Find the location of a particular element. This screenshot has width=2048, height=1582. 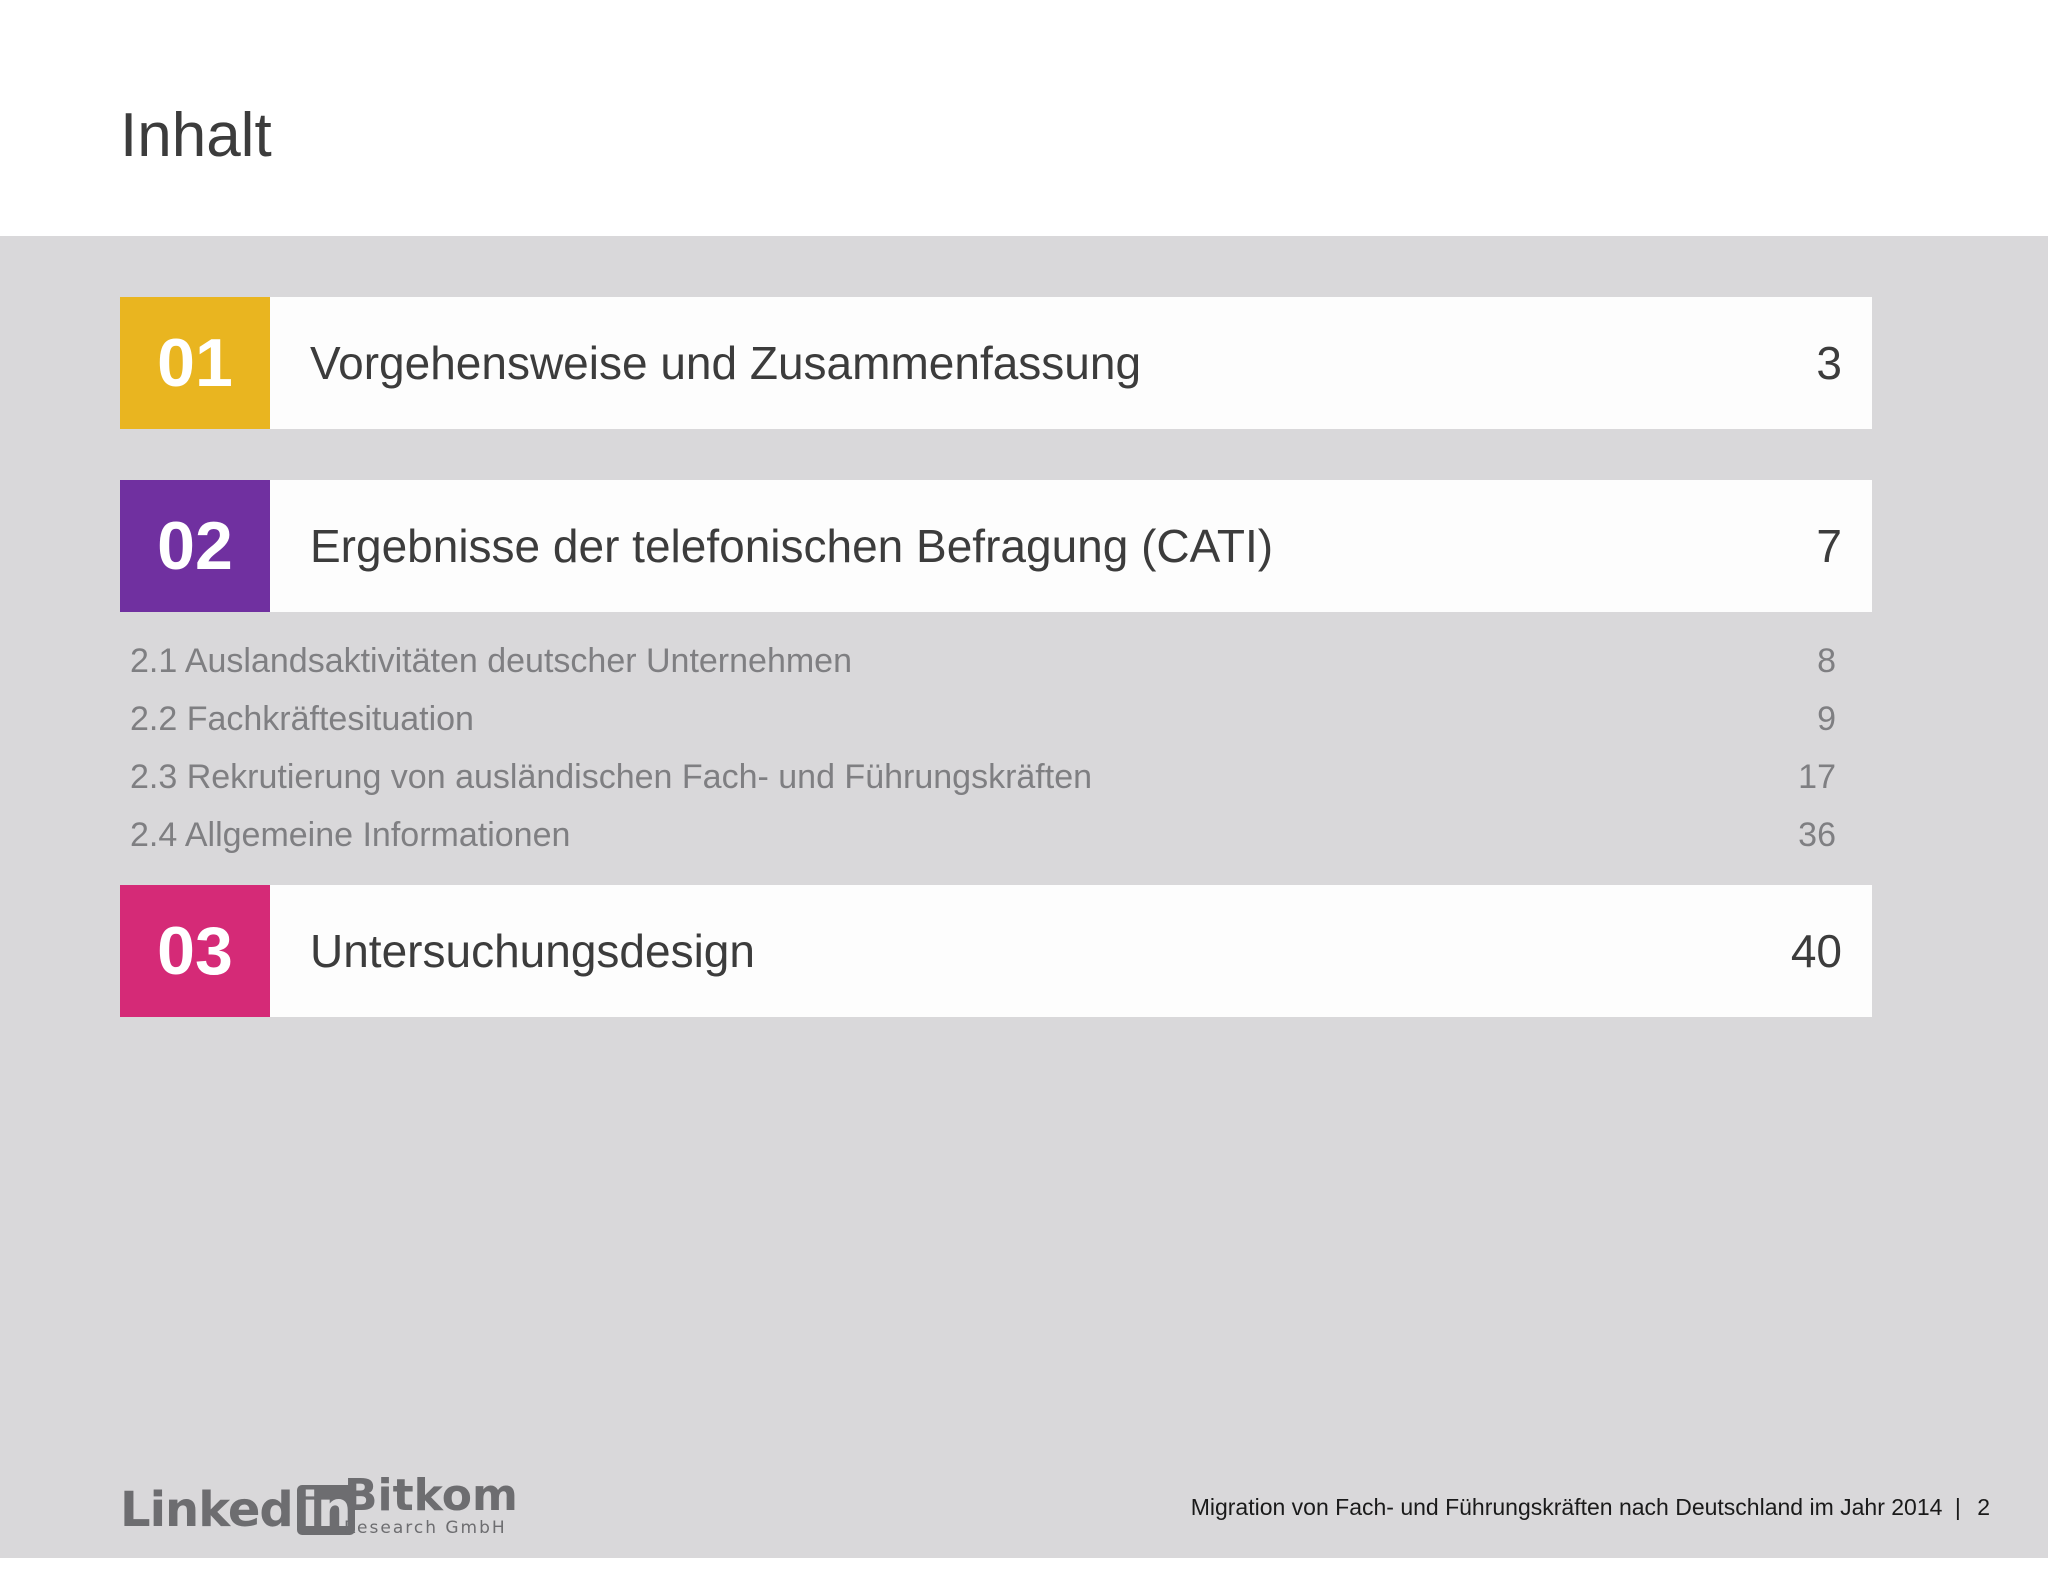

footer-logos: Linked in Bitkom Research GmbH is located at coordinates (330, 1507).